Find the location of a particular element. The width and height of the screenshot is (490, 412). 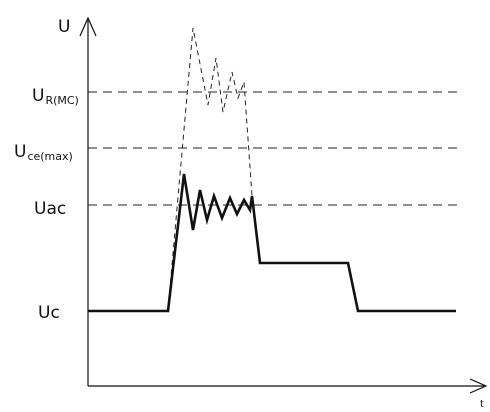

u-c-label: Uc is located at coordinates (49, 313).